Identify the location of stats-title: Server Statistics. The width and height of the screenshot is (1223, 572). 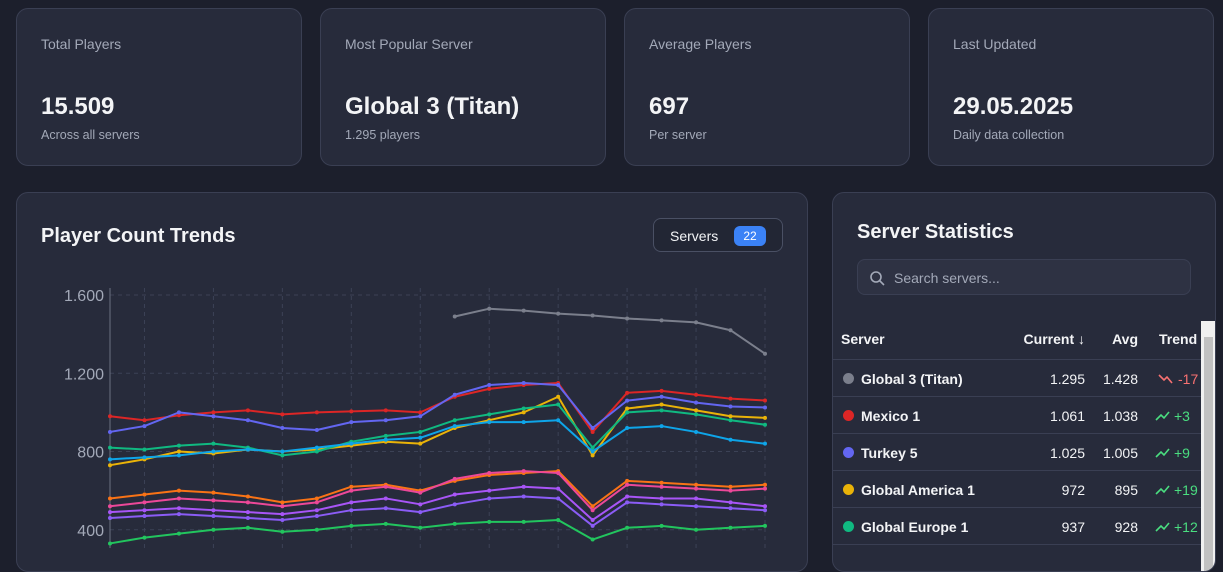
(935, 232).